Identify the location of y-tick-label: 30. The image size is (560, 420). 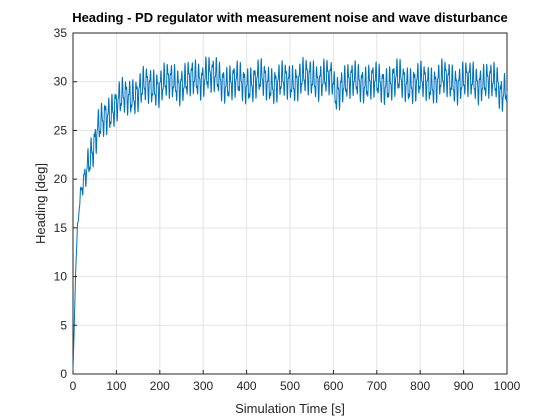
(61, 82).